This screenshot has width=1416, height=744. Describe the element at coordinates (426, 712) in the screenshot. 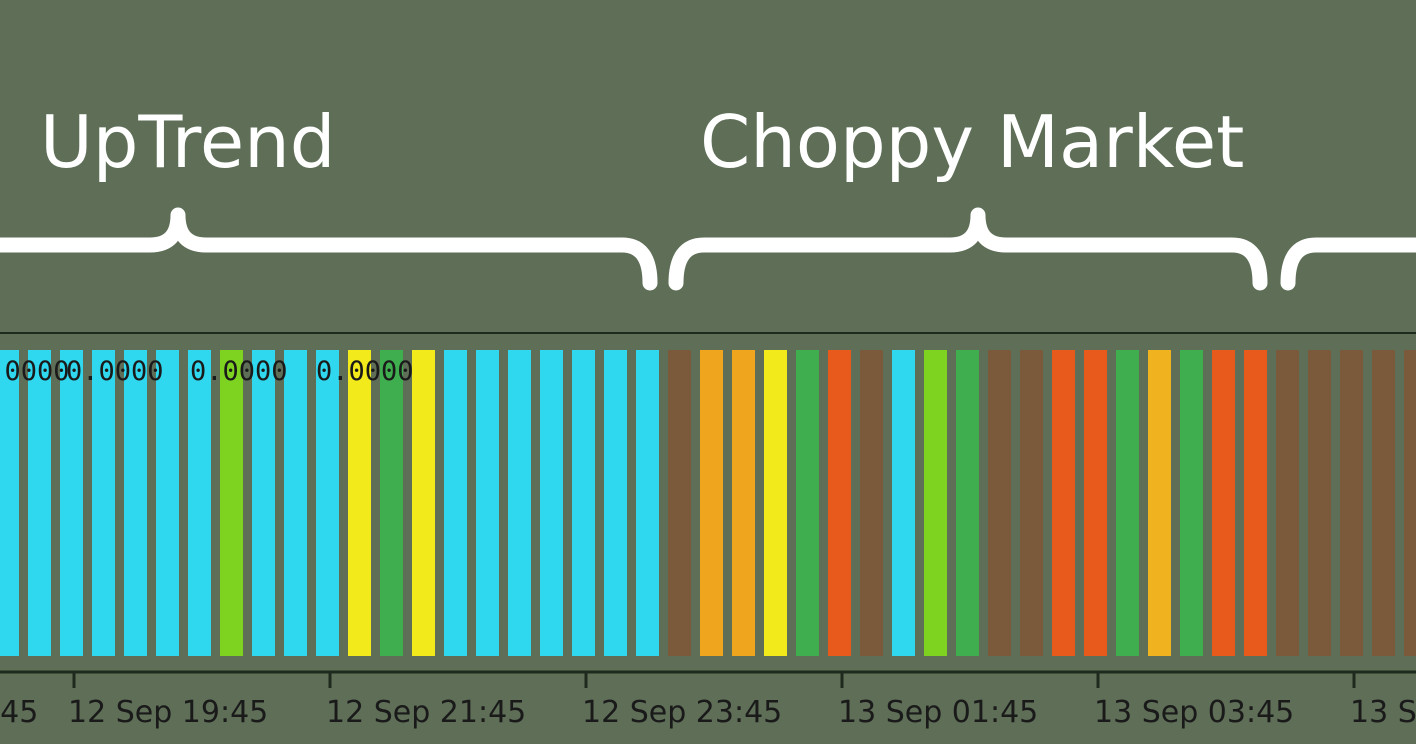

I see `x-tick-label-2: 12 Sep 21:45` at that location.